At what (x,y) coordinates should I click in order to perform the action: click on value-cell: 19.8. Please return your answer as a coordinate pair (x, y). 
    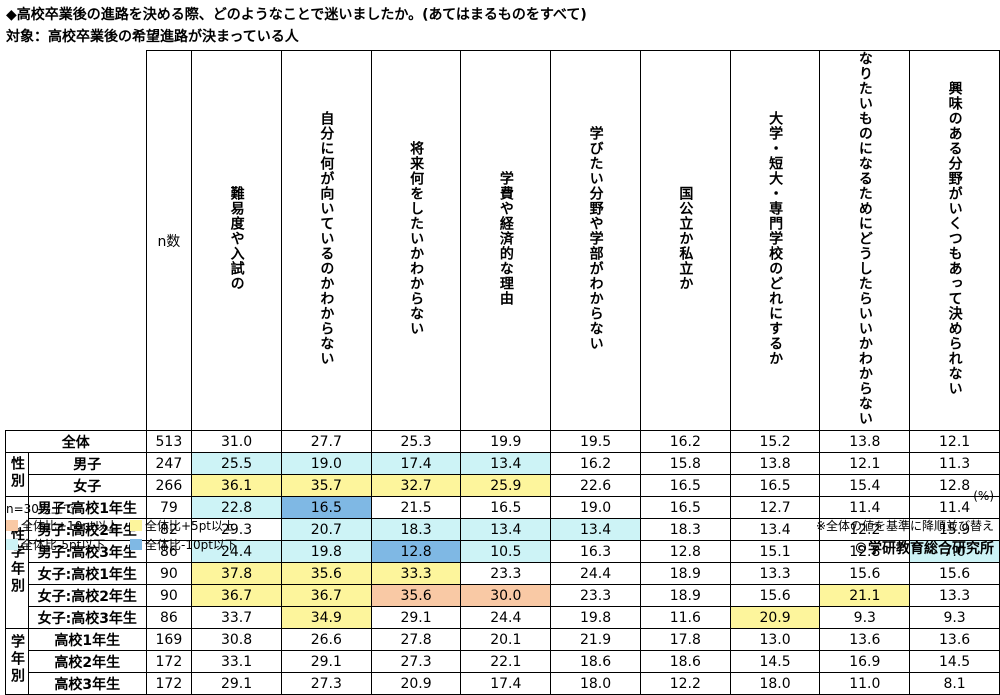
    Looking at the image, I should click on (595, 617).